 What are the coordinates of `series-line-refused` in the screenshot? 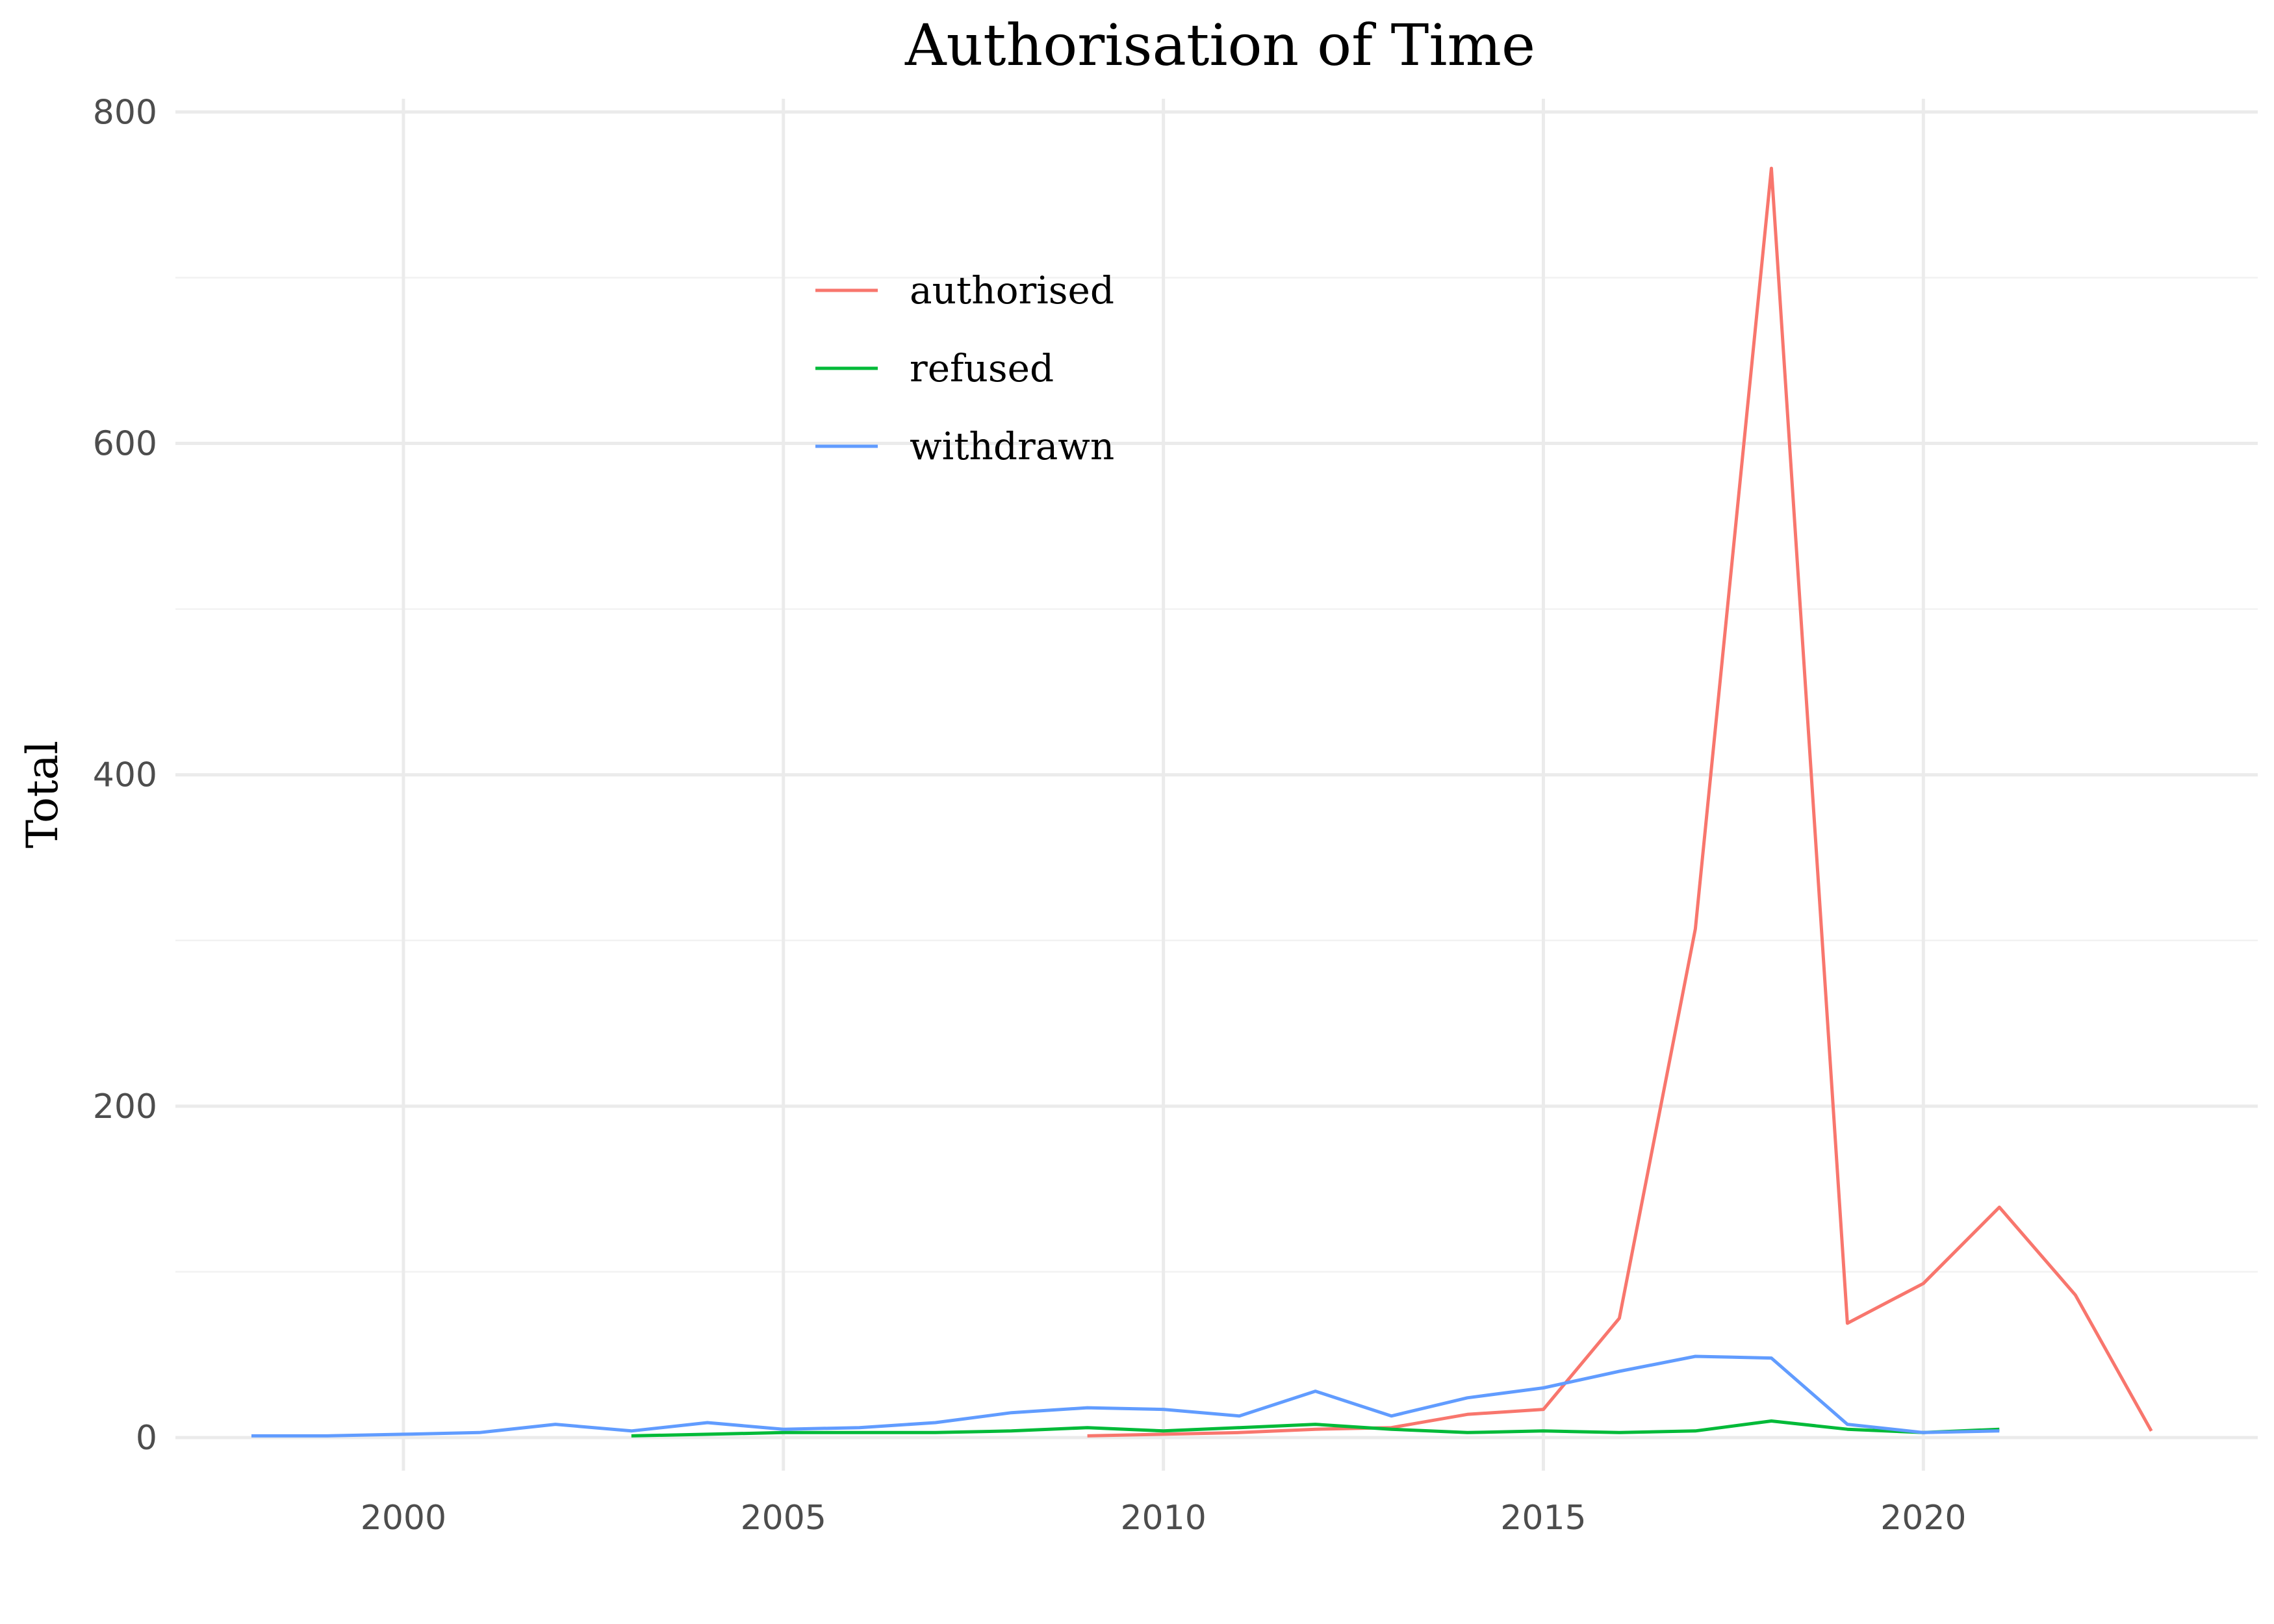 It's located at (1315, 1428).